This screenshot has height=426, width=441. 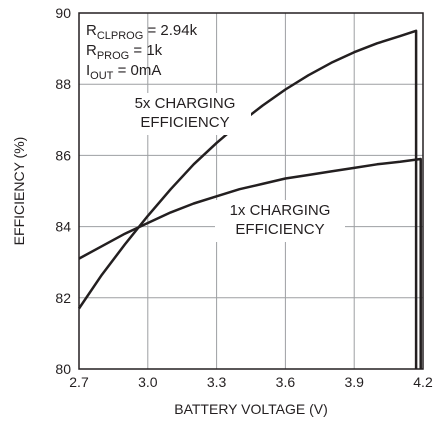 I want to click on y-tick-label: 90, so click(x=63, y=13).